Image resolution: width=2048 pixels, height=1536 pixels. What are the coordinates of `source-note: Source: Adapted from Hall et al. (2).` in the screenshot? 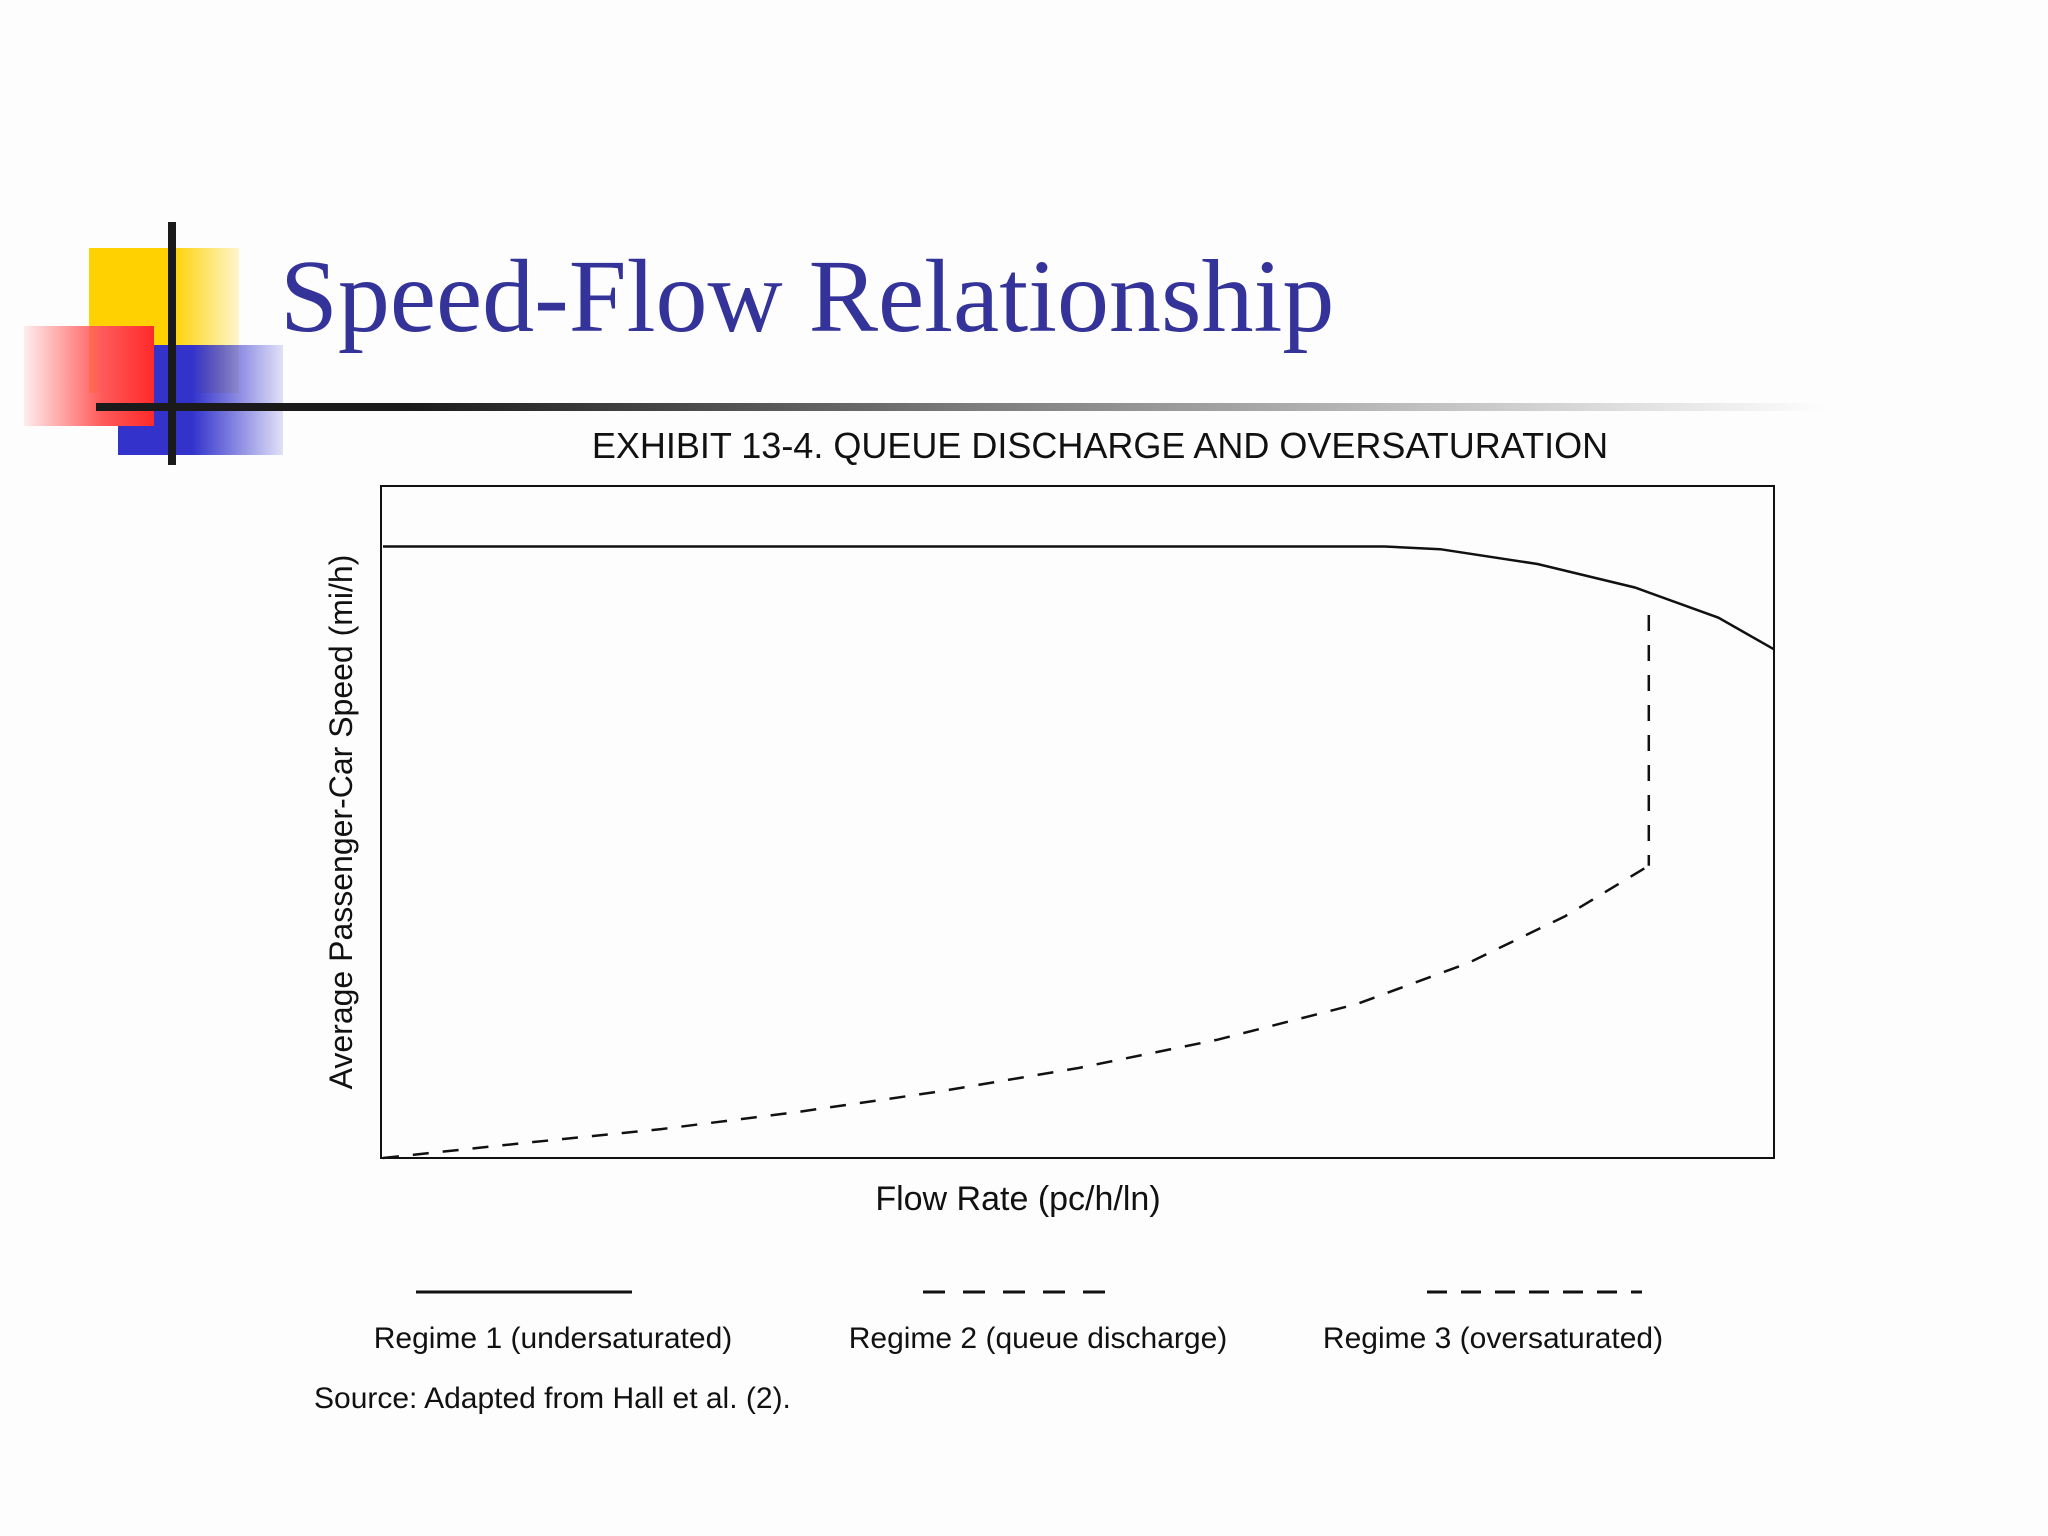 It's located at (552, 1398).